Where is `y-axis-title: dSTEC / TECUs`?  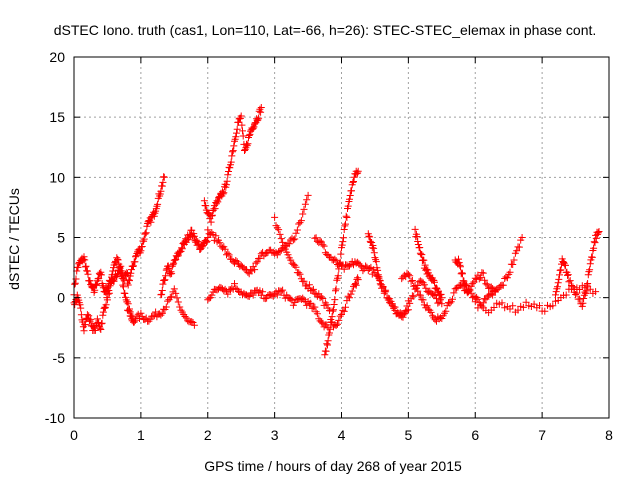 y-axis-title: dSTEC / TECUs is located at coordinates (14, 239).